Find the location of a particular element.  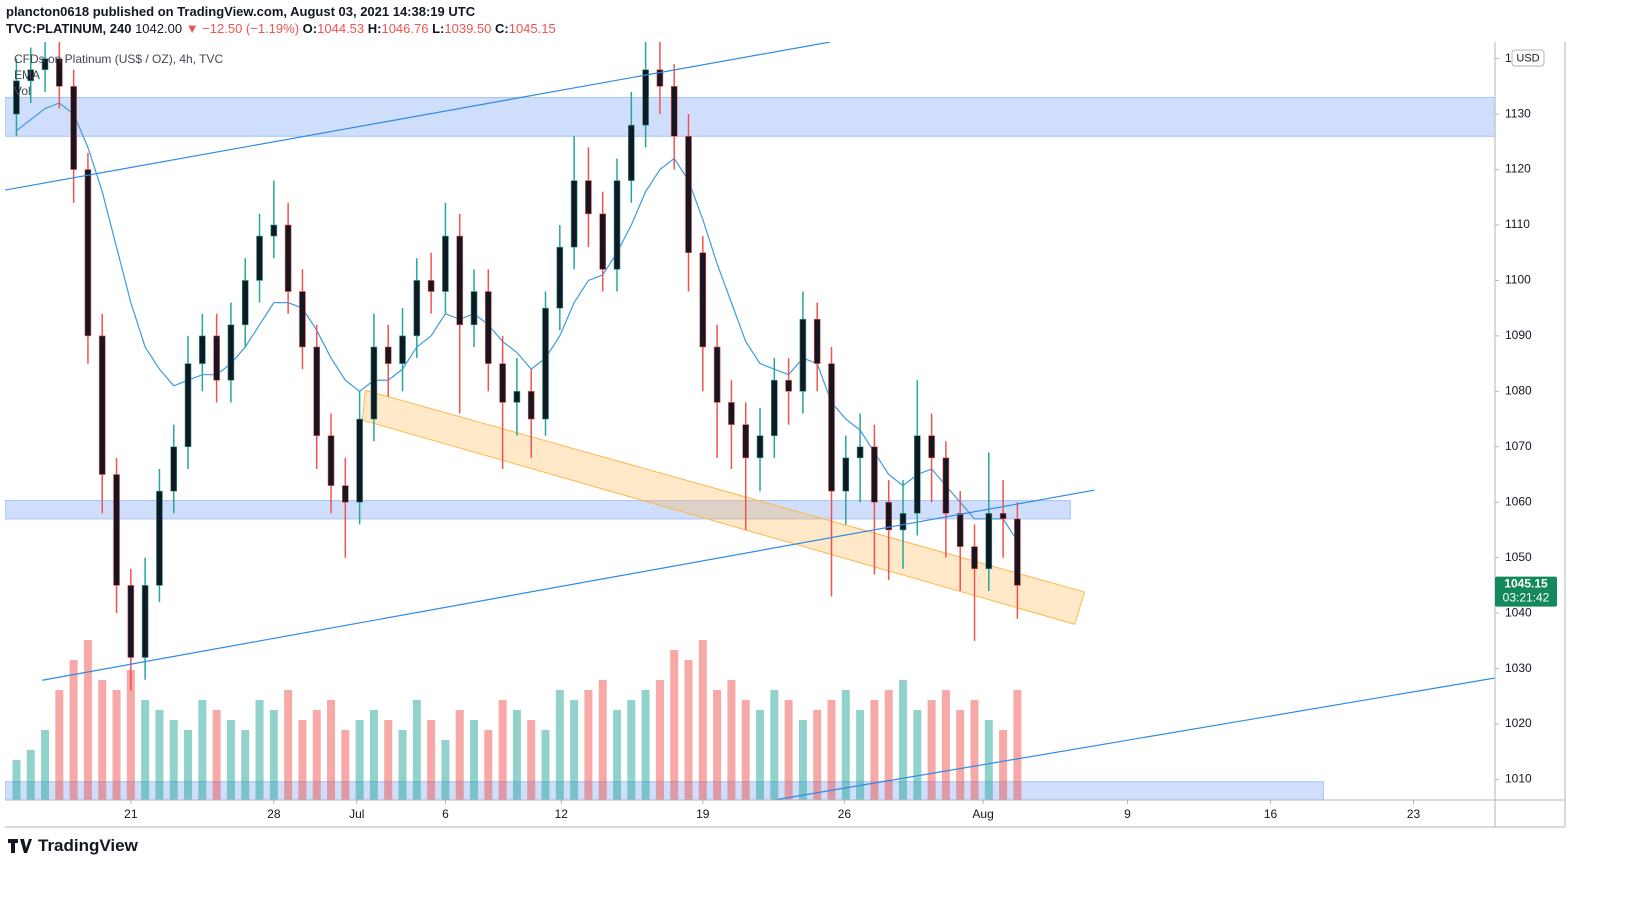

y-tick-label: 1110 is located at coordinates (1517, 224).